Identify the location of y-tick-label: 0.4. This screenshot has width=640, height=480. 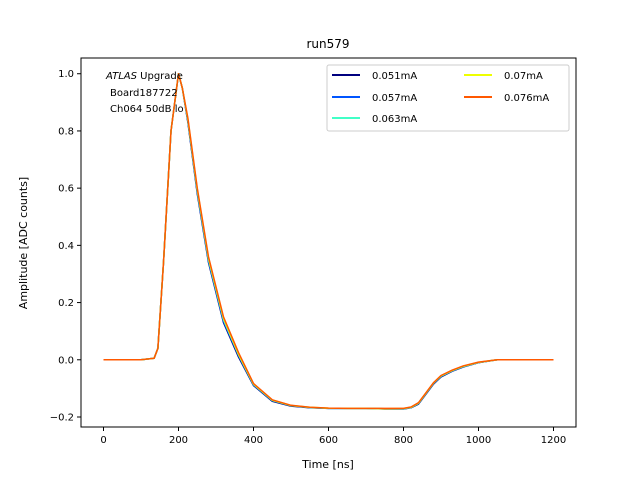
(66, 246).